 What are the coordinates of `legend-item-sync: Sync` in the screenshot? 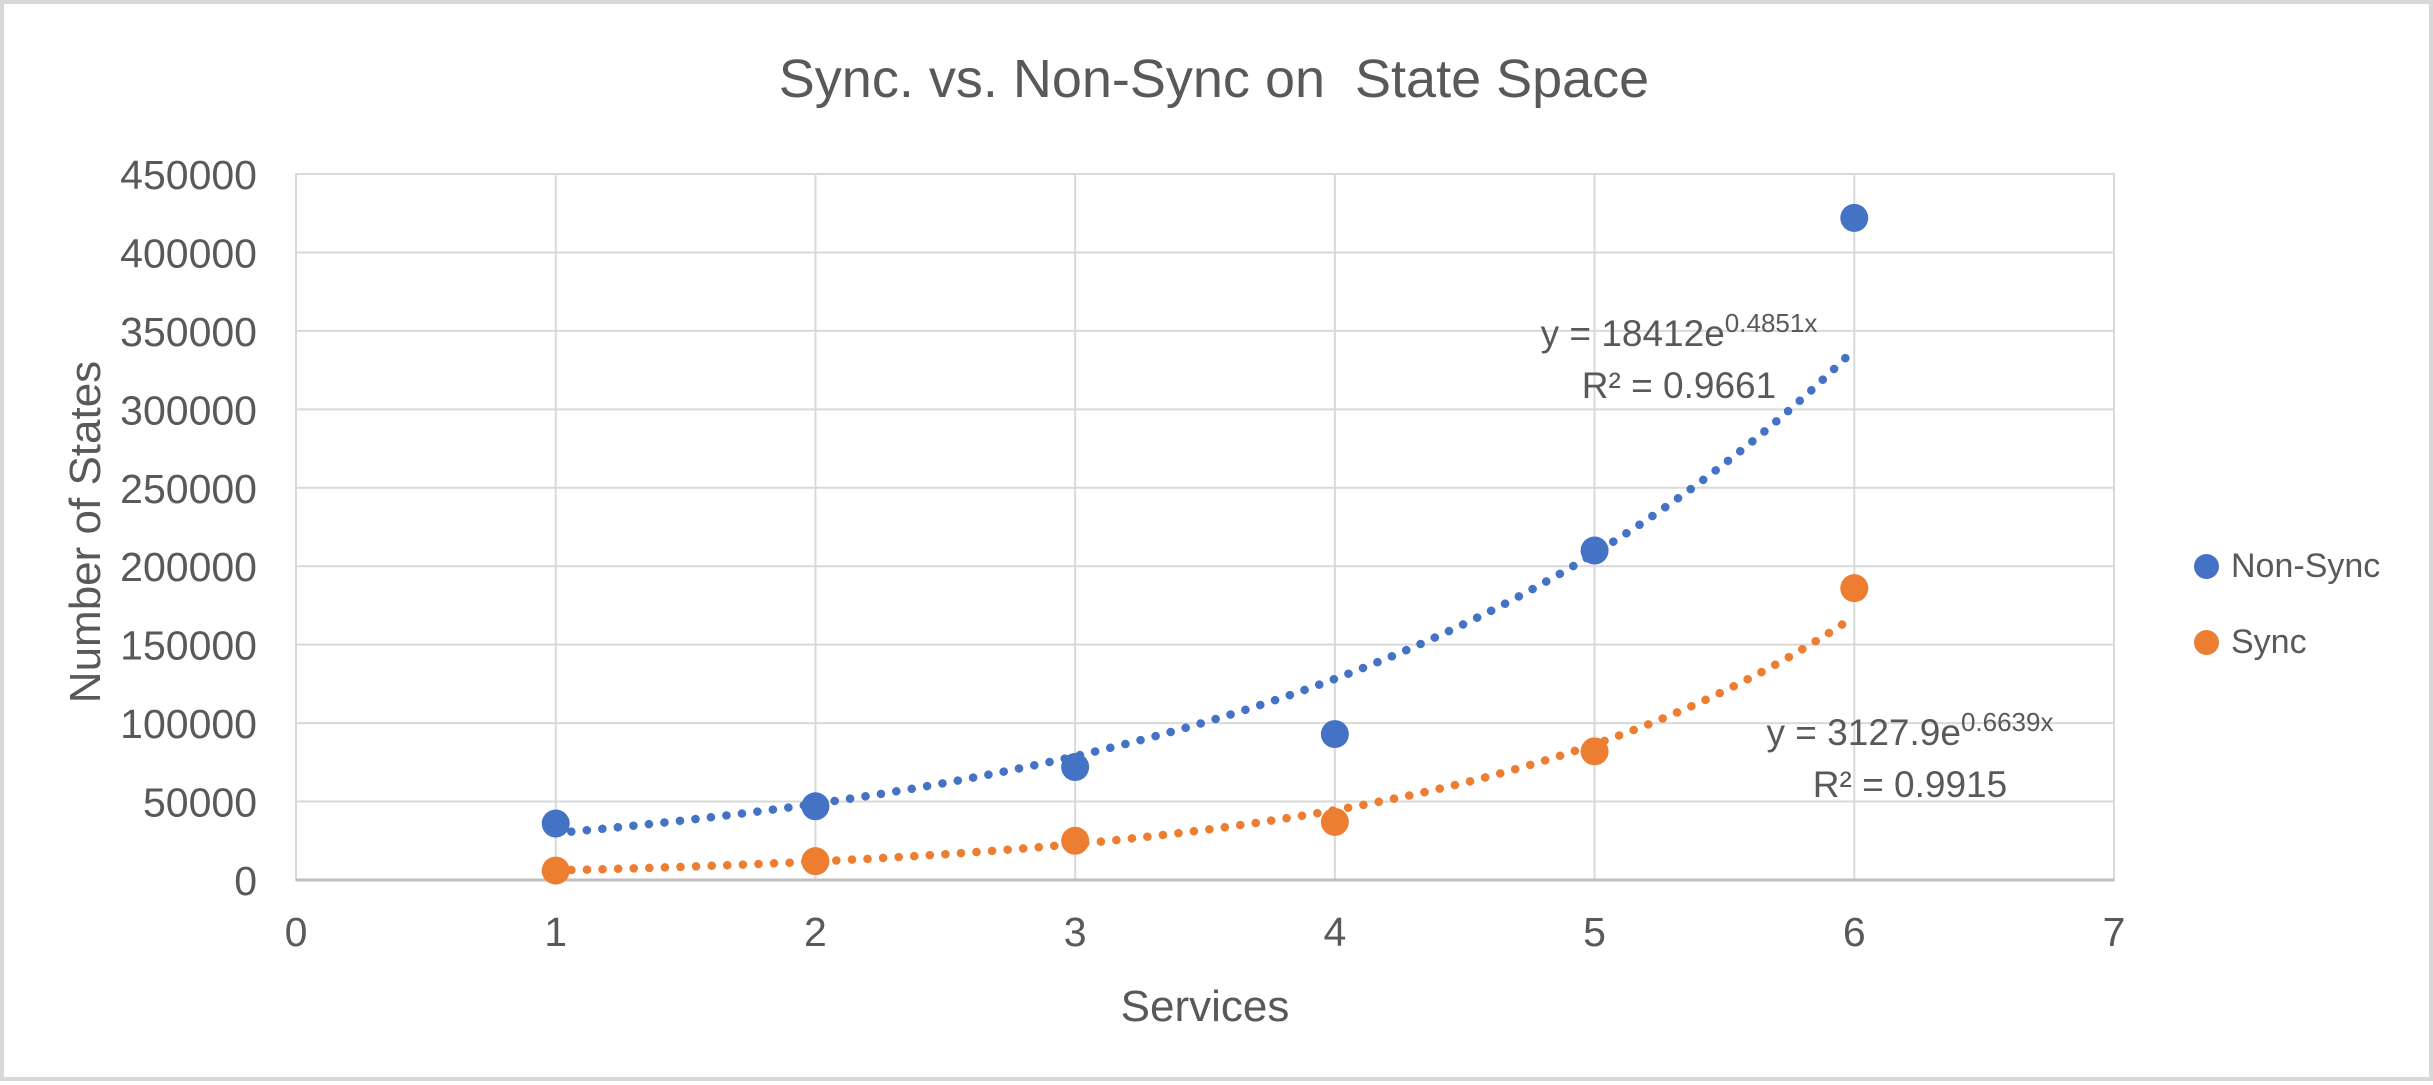 It's located at (2250, 641).